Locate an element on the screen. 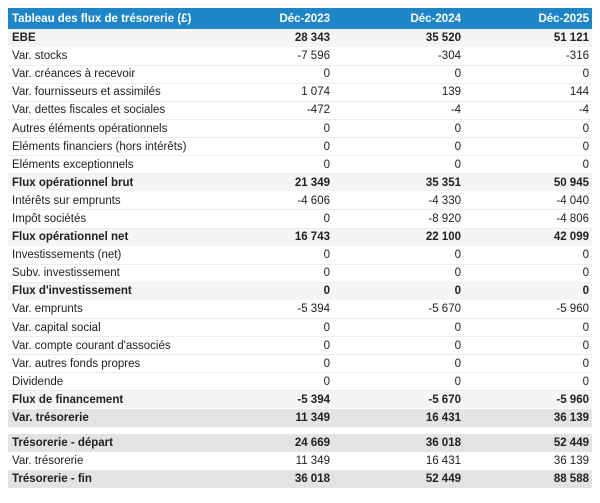 This screenshot has height=503, width=600. table-row: Var. capital social 0 0 0 is located at coordinates (300, 328).